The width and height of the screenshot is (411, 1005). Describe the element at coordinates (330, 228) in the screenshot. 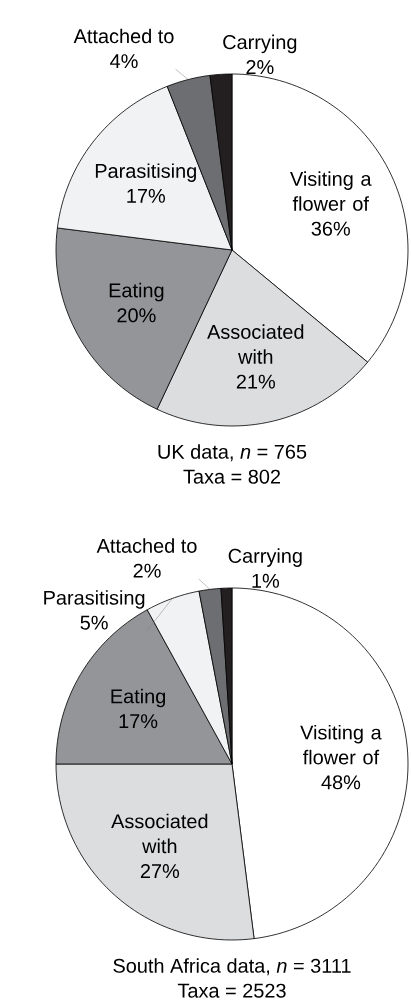

I see `data-label: 36%` at that location.